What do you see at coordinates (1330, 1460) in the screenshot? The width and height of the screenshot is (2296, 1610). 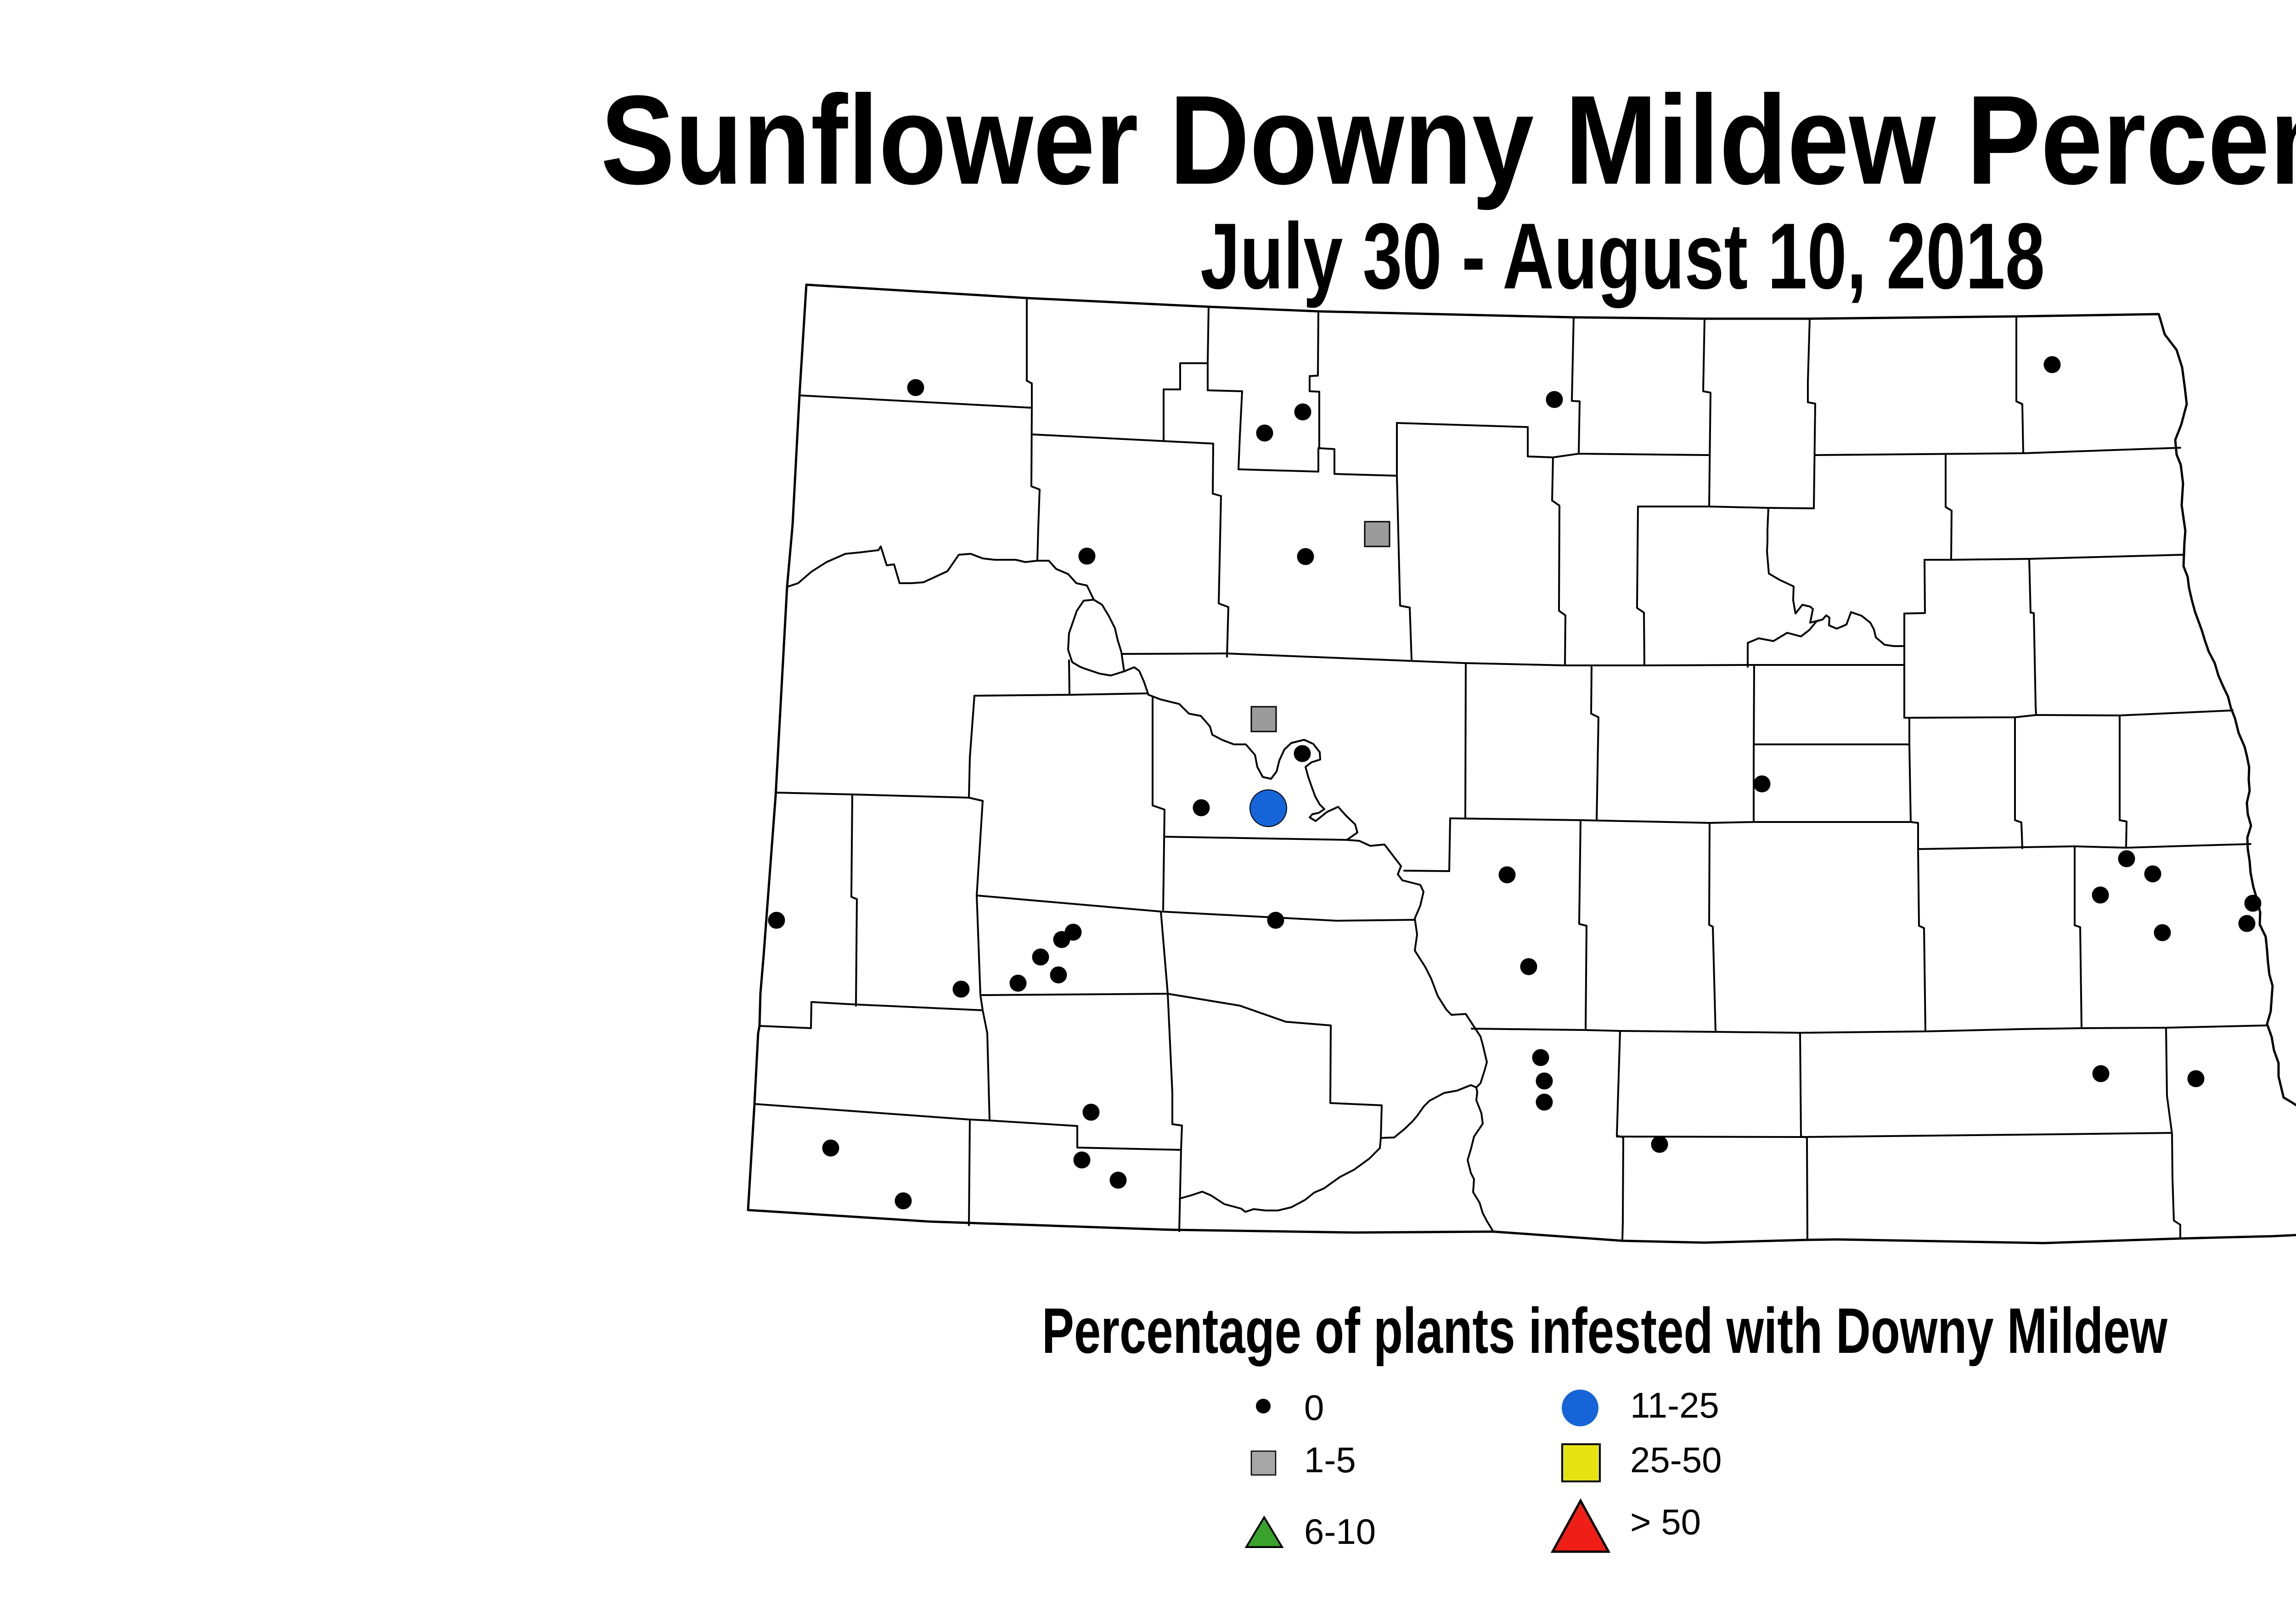 I see `svg-text: 1-5` at bounding box center [1330, 1460].